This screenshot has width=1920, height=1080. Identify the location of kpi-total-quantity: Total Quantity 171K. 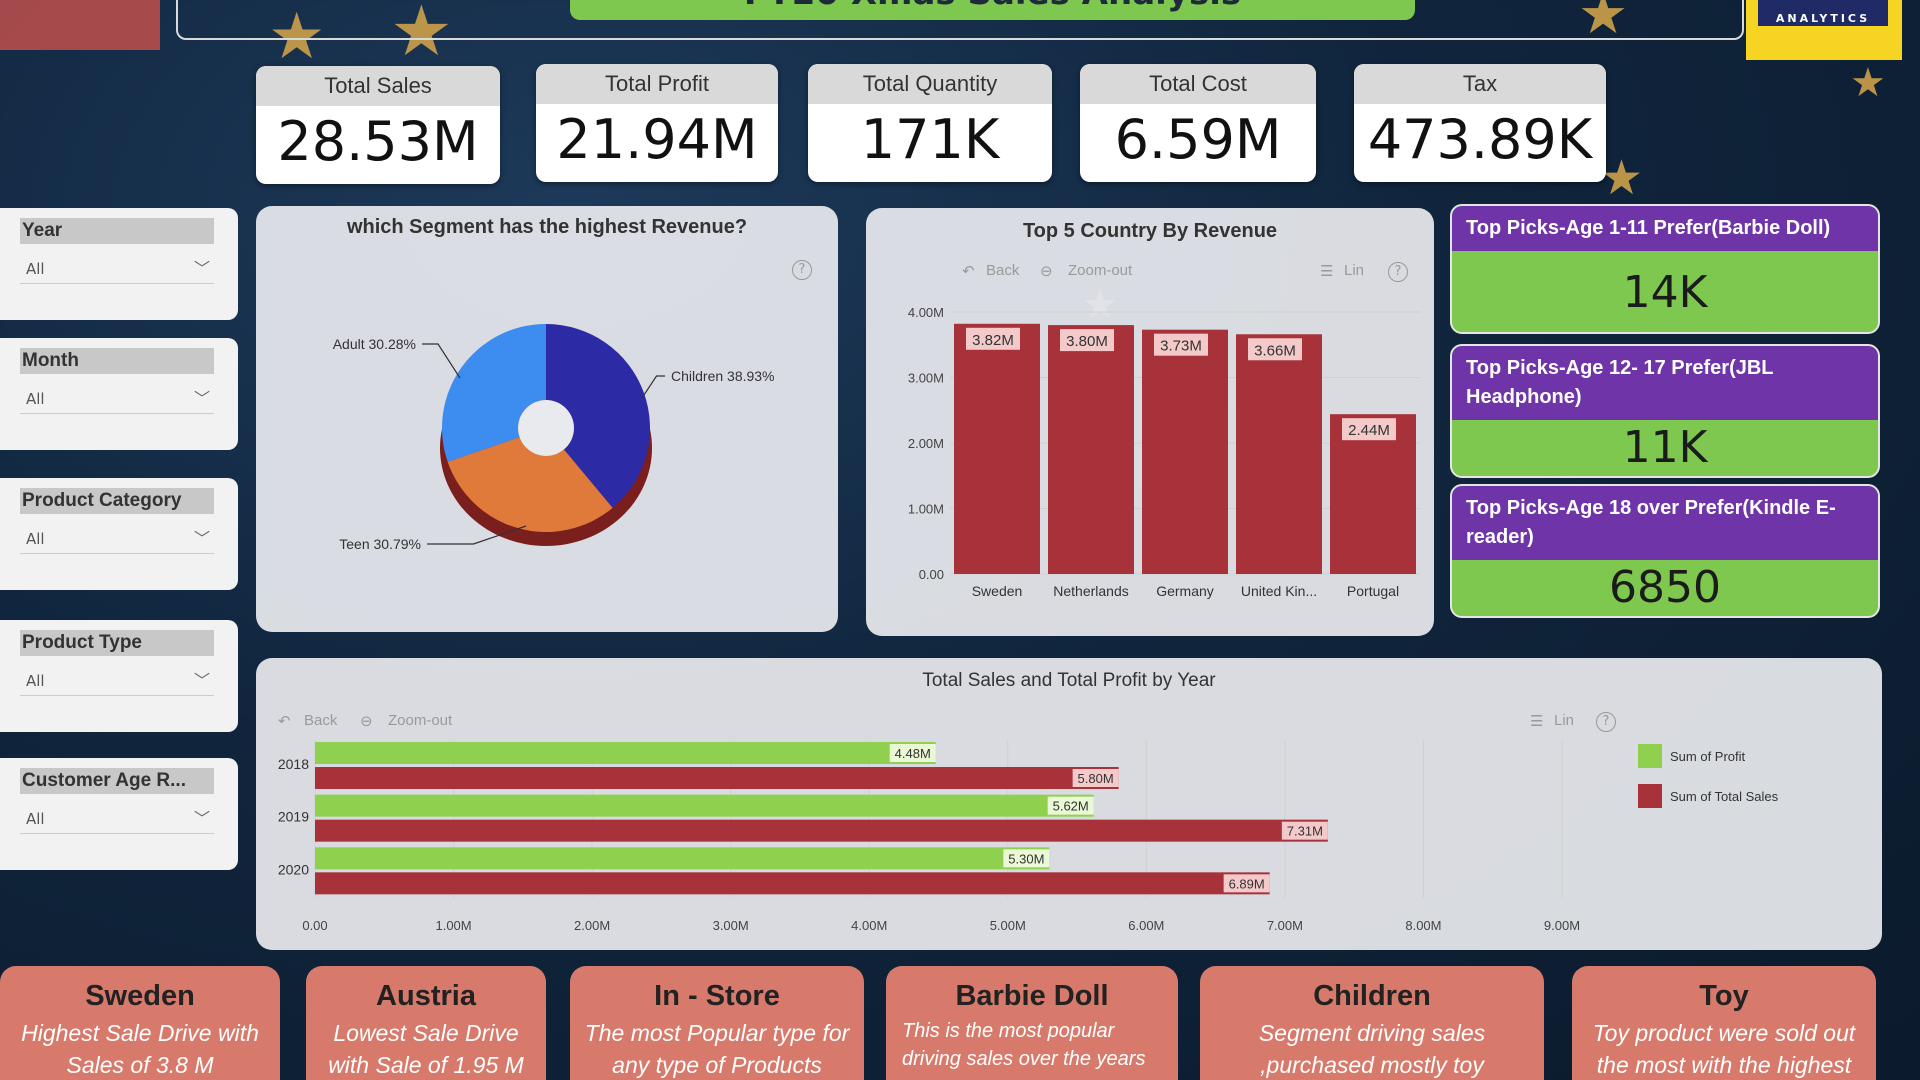
(930, 123).